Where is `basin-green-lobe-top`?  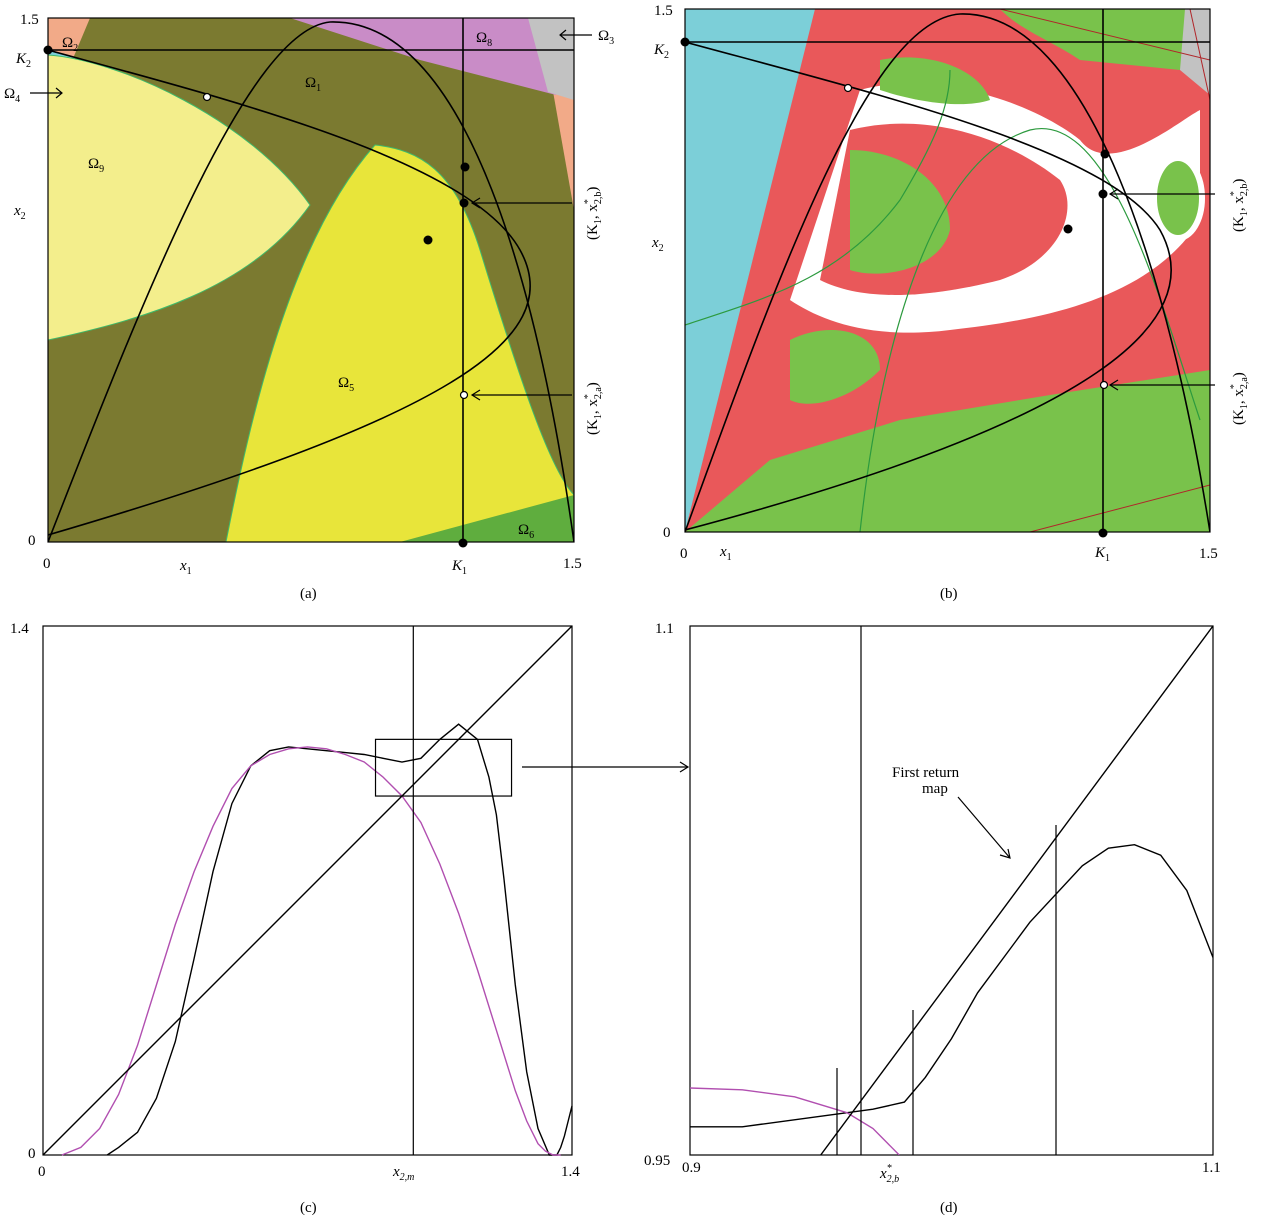
basin-green-lobe-top is located at coordinates (935, 81).